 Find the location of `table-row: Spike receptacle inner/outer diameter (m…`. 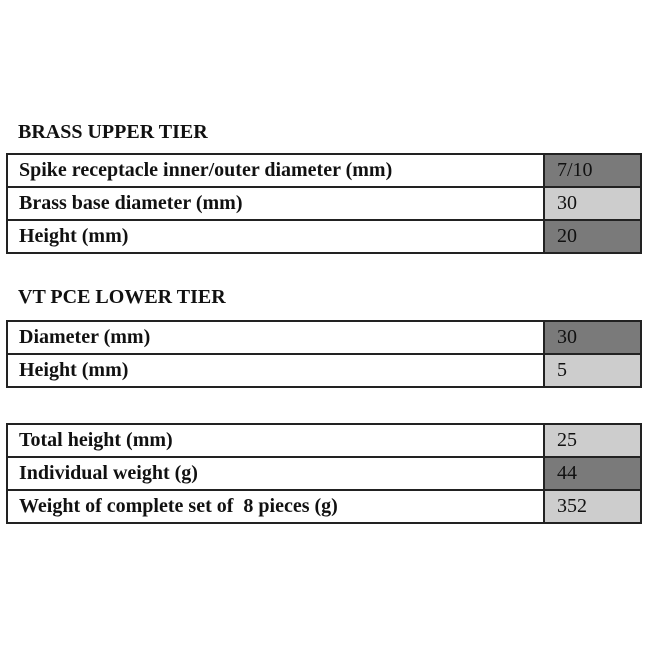

table-row: Spike receptacle inner/outer diameter (m… is located at coordinates (324, 170).